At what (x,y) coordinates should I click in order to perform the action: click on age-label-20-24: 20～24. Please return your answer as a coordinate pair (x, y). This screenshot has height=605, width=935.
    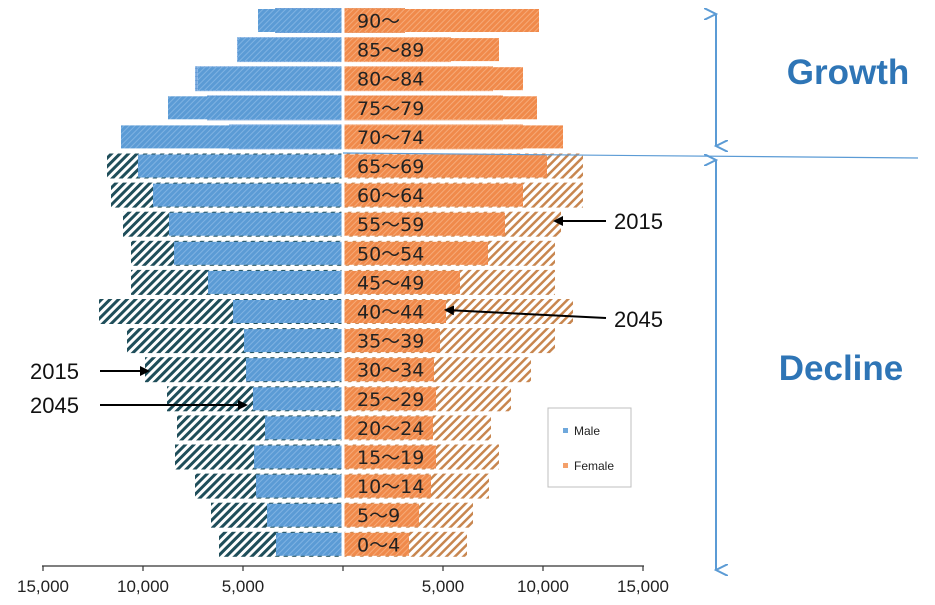
    Looking at the image, I should click on (390, 429).